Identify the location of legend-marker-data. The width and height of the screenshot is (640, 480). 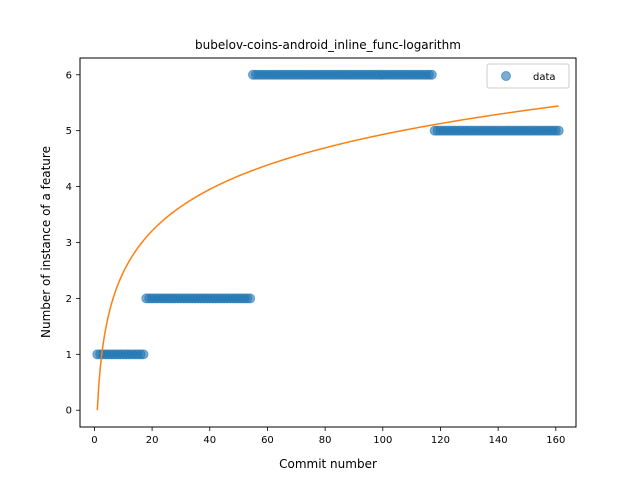
(506, 76).